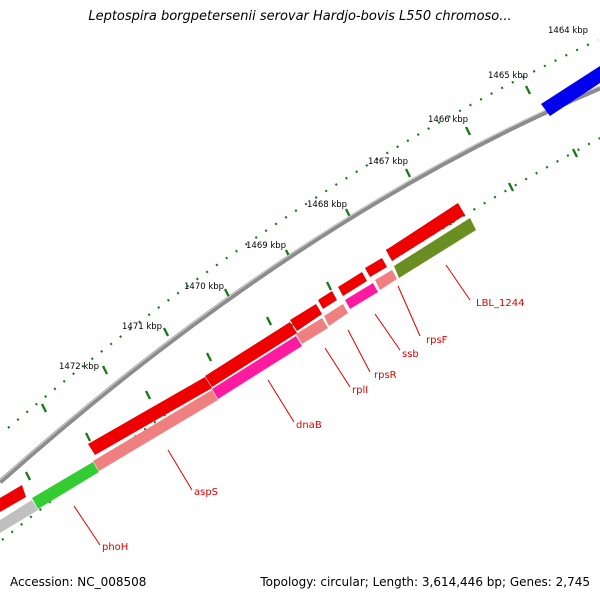 The height and width of the screenshot is (600, 600). I want to click on gene-aspS, so click(155, 430).